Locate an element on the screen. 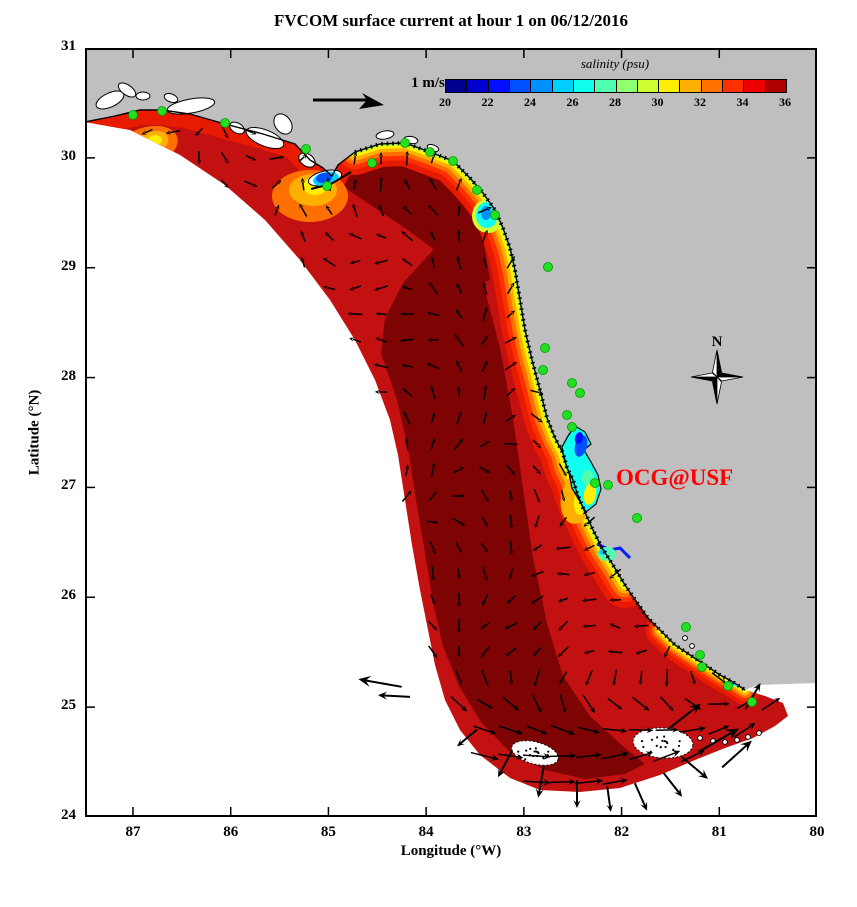  compass-north-label: N is located at coordinates (717, 342).